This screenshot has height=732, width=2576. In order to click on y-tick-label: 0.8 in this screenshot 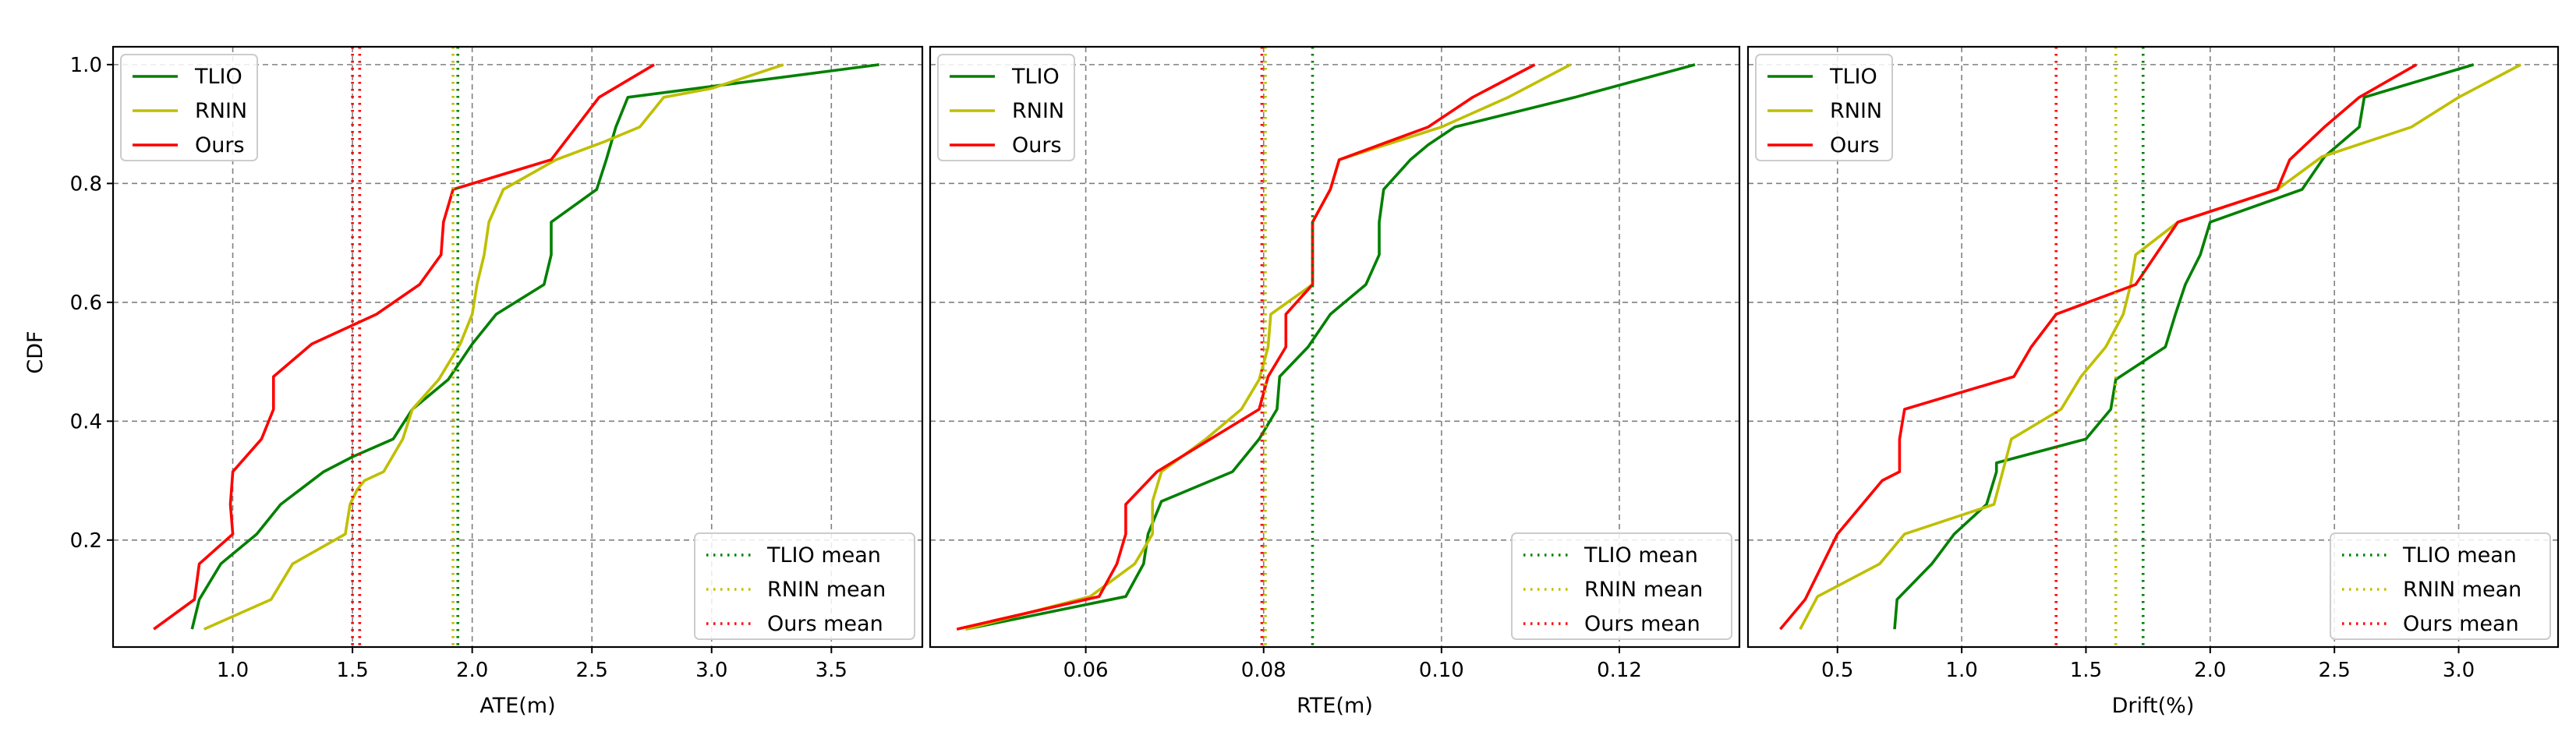, I will do `click(86, 184)`.